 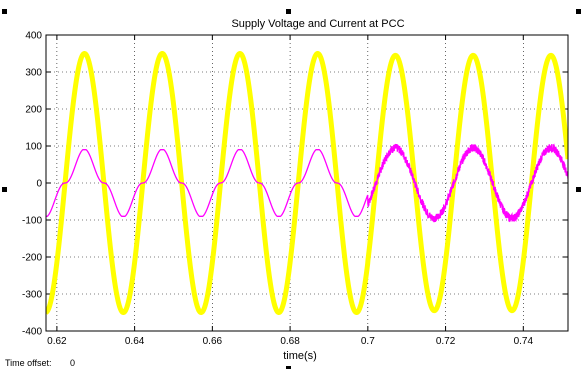 What do you see at coordinates (33, 147) in the screenshot?
I see `y-tick-label: 100` at bounding box center [33, 147].